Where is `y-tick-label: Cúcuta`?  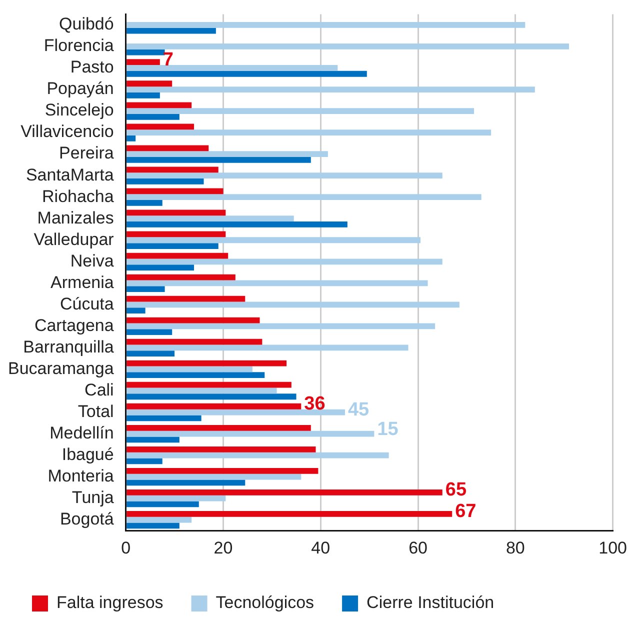
y-tick-label: Cúcuta is located at coordinates (87, 304).